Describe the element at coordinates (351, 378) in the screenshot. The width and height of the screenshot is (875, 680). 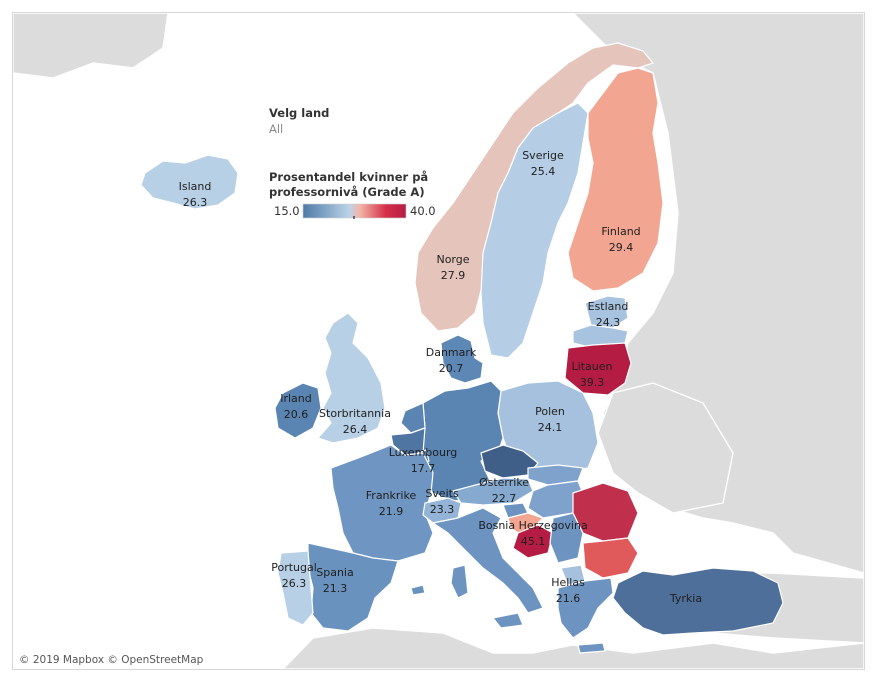
I see `country-storbritannia` at that location.